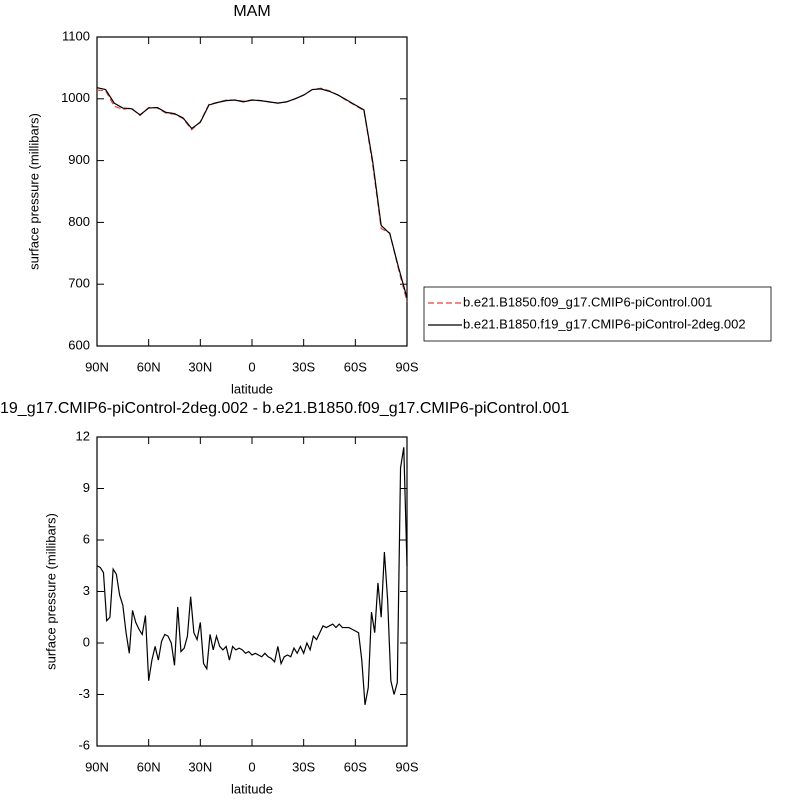 Image resolution: width=800 pixels, height=800 pixels. What do you see at coordinates (79, 221) in the screenshot?
I see `y-tick-label: 800` at bounding box center [79, 221].